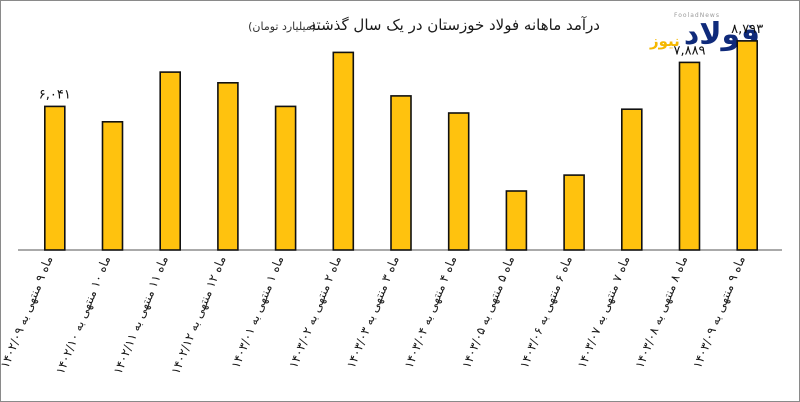 This screenshot has height=402, width=800. What do you see at coordinates (661, 312) in the screenshot?
I see `x-tick-label-12: ماه ۸ منتهی به ۱۴۰۳/۰۸` at bounding box center [661, 312].